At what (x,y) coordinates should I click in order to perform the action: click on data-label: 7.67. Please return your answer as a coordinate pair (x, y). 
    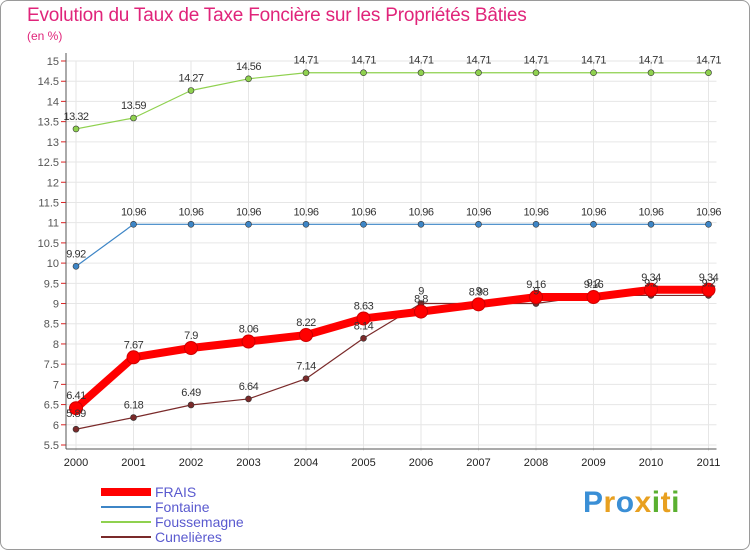
    Looking at the image, I should click on (134, 345).